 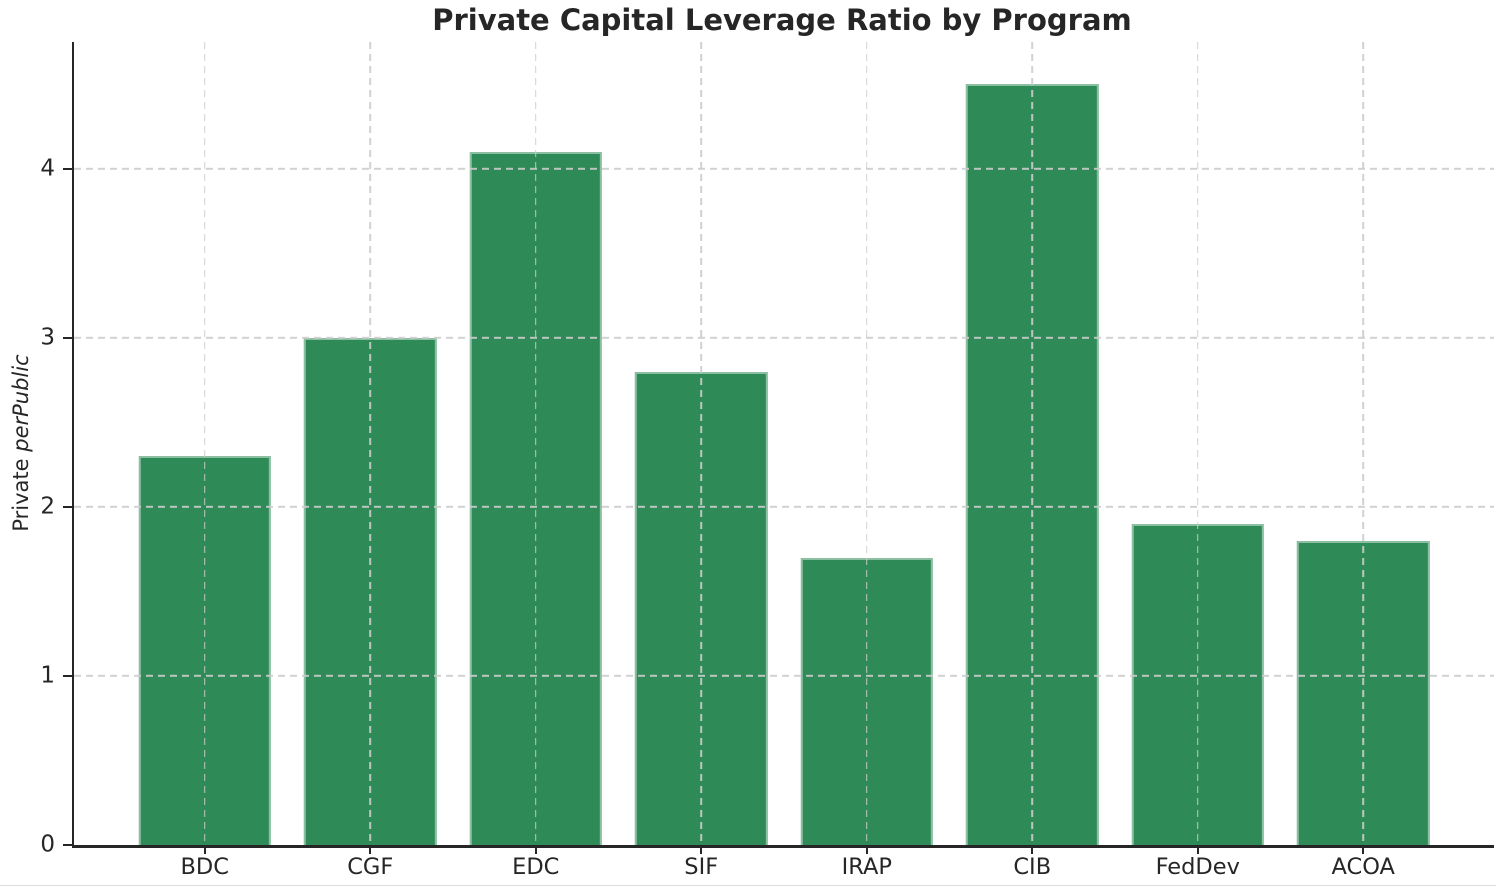 I want to click on x-tick-label-EDC: EDC, so click(x=536, y=867).